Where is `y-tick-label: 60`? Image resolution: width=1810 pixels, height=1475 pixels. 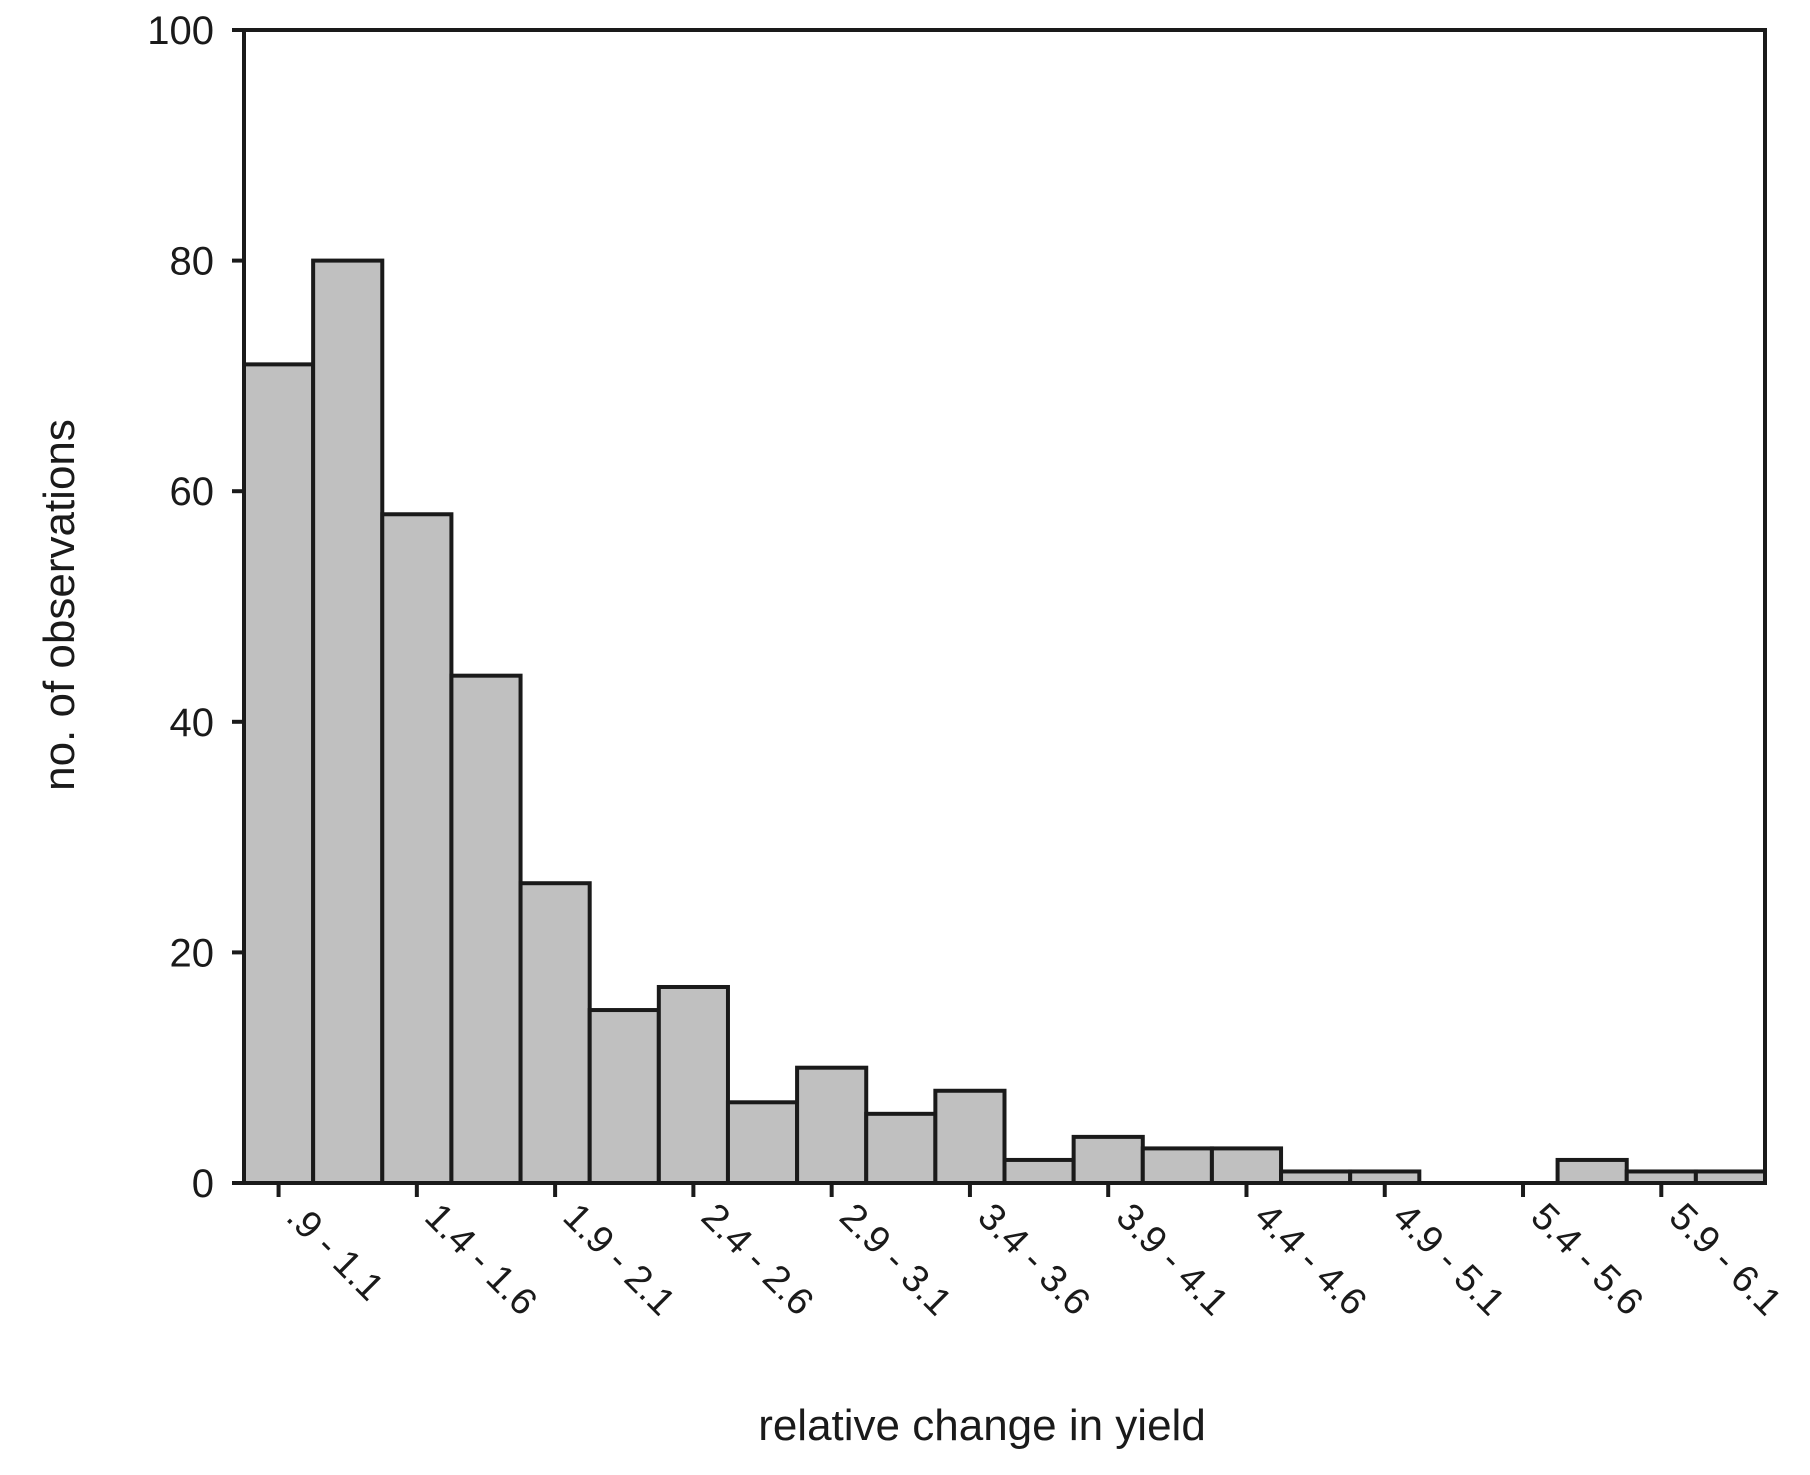 y-tick-label: 60 is located at coordinates (192, 492).